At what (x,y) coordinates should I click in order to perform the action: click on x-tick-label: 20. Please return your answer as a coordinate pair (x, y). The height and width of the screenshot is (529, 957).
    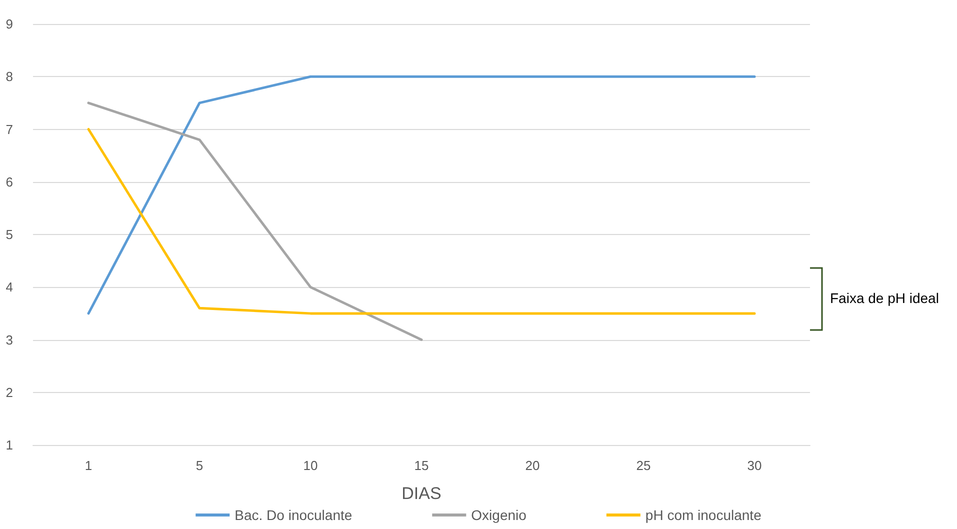
    Looking at the image, I should click on (532, 465).